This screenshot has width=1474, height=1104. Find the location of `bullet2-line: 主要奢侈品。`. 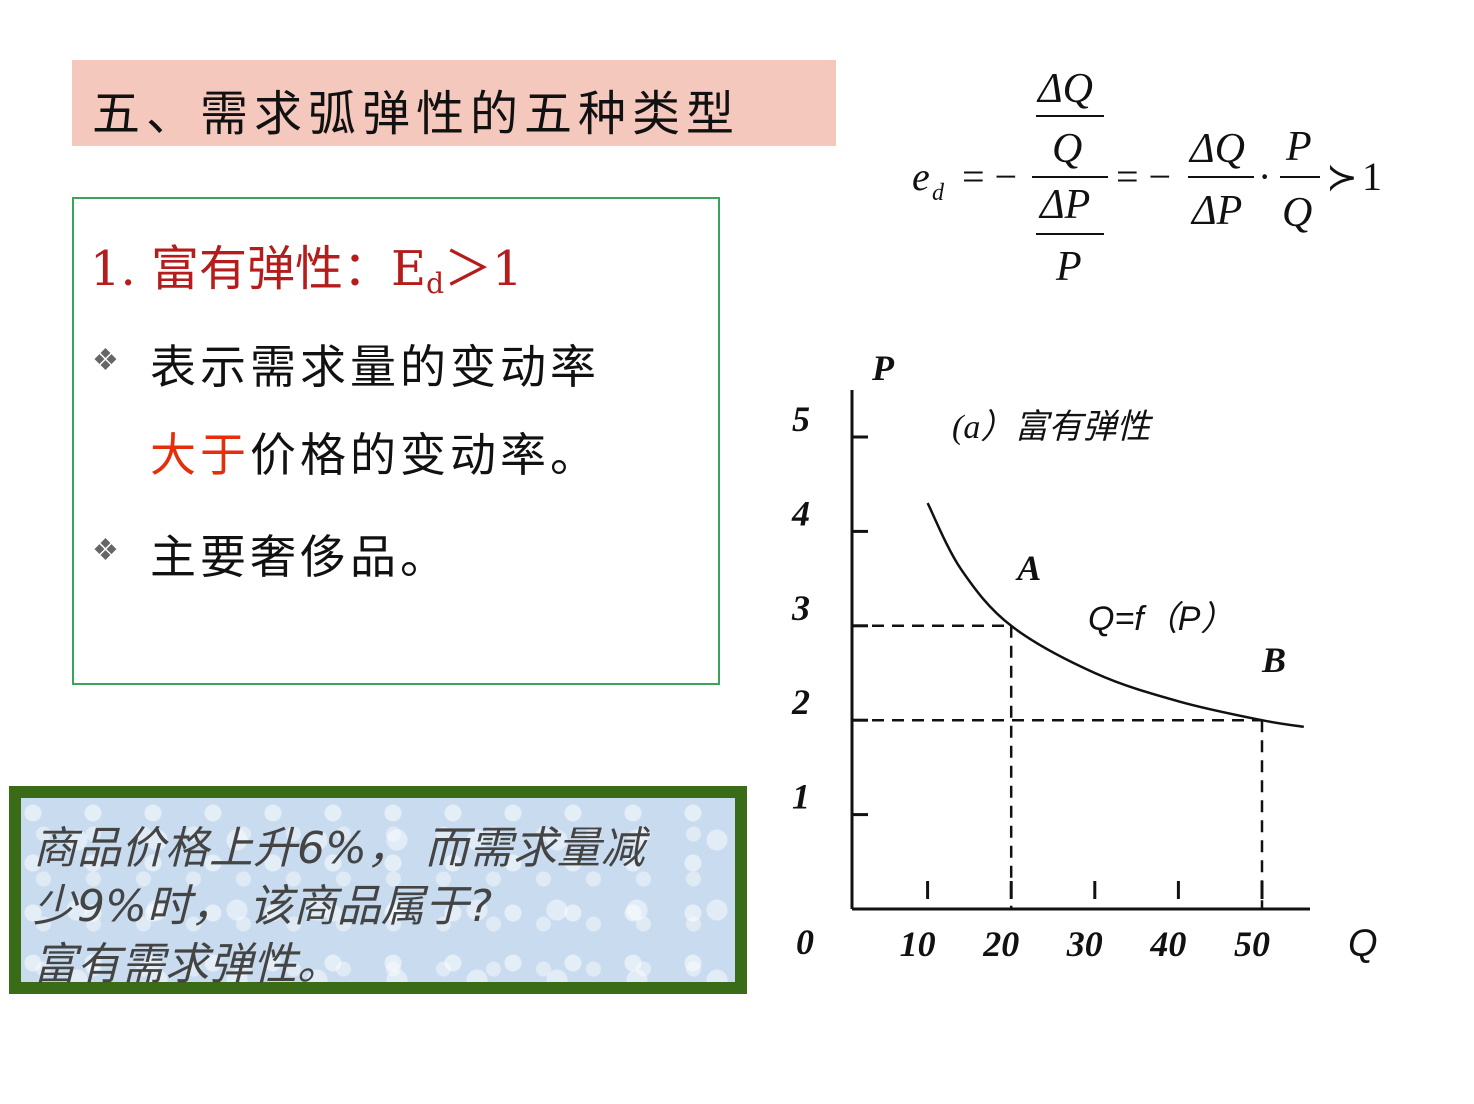

bullet2-line: 主要奢侈品。 is located at coordinates (300, 557).